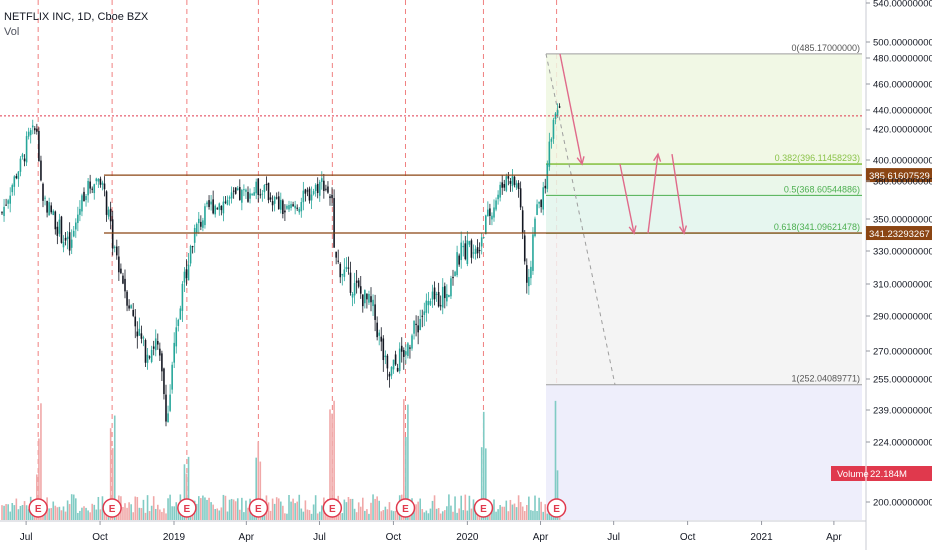  Describe the element at coordinates (467, 537) in the screenshot. I see `time-tick-label: 2020` at that location.